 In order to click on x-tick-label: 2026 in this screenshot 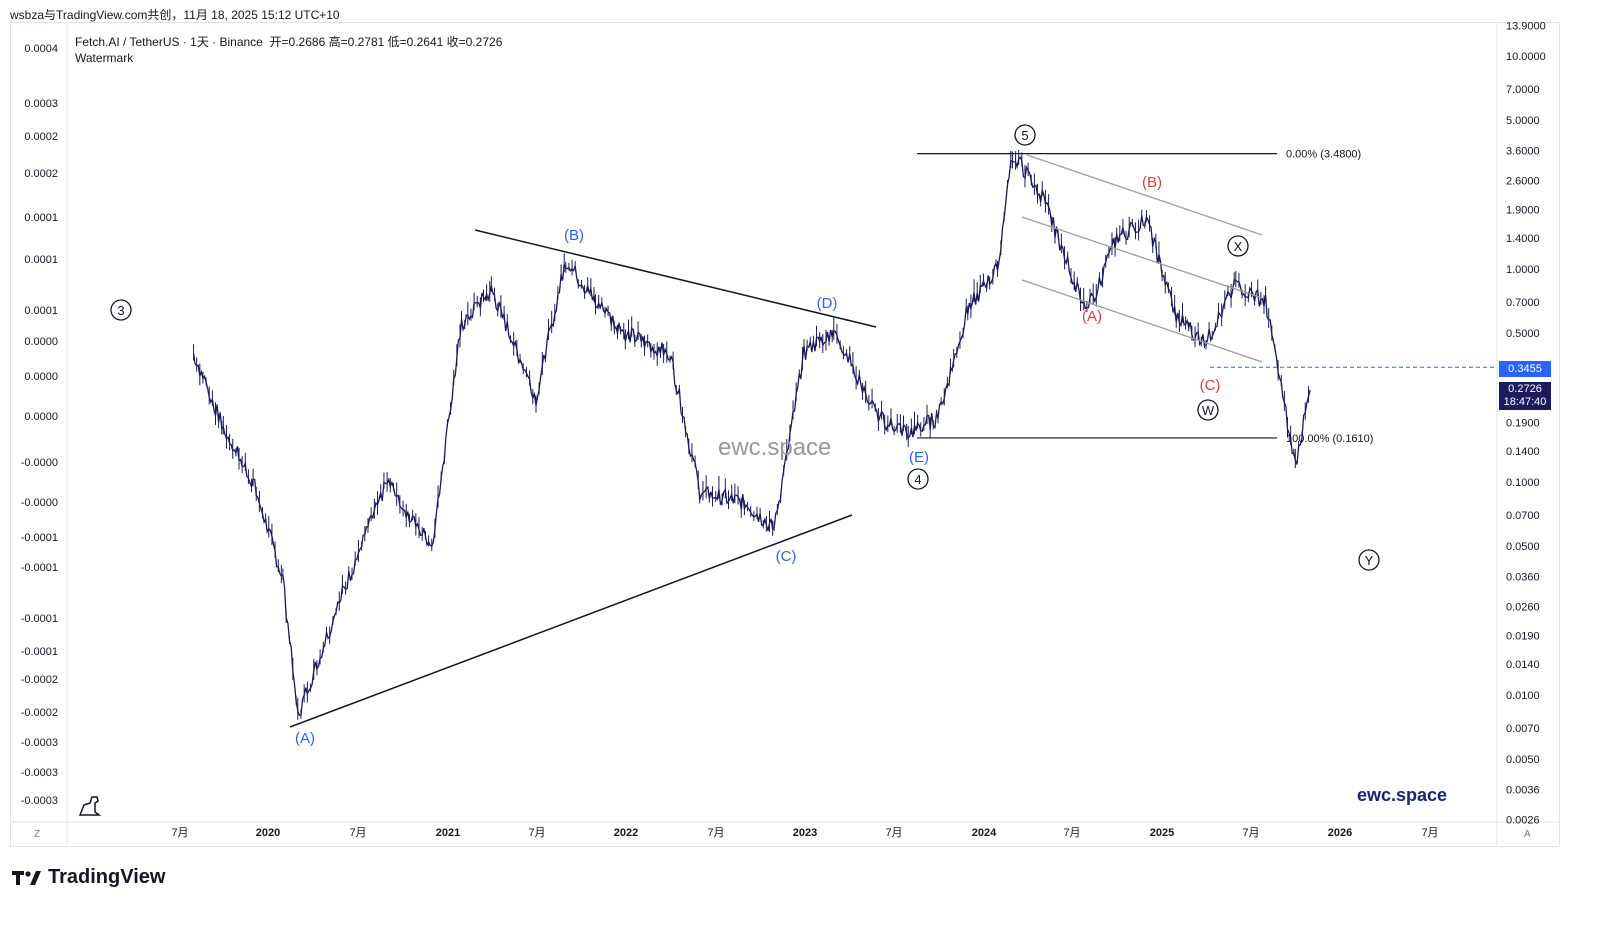, I will do `click(1340, 833)`.